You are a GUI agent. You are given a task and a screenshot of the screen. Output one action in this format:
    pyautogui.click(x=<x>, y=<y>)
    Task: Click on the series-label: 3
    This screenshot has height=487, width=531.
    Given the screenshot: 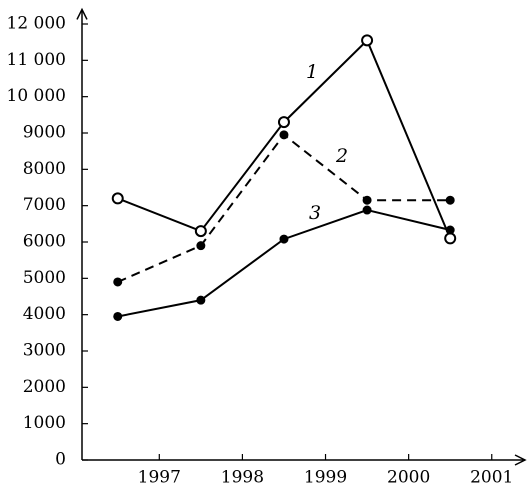 What is the action you would take?
    pyautogui.click(x=315, y=213)
    